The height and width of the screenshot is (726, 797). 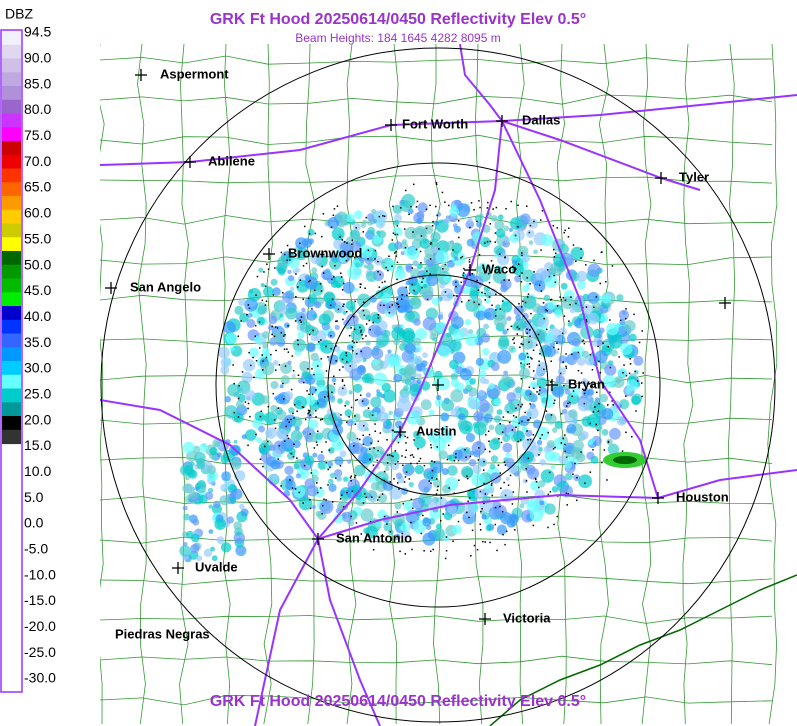 I want to click on city-label: Brownwood, so click(x=325, y=252).